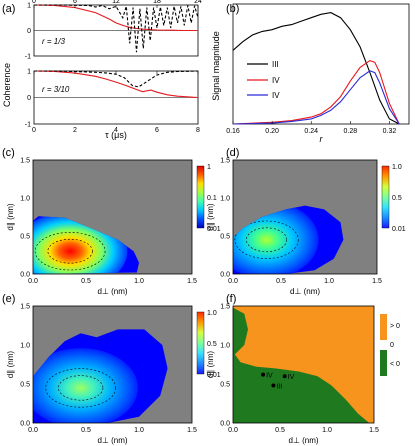  What do you see at coordinates (233, 131) in the screenshot?
I see `x-tick-label: 0.16` at bounding box center [233, 131].